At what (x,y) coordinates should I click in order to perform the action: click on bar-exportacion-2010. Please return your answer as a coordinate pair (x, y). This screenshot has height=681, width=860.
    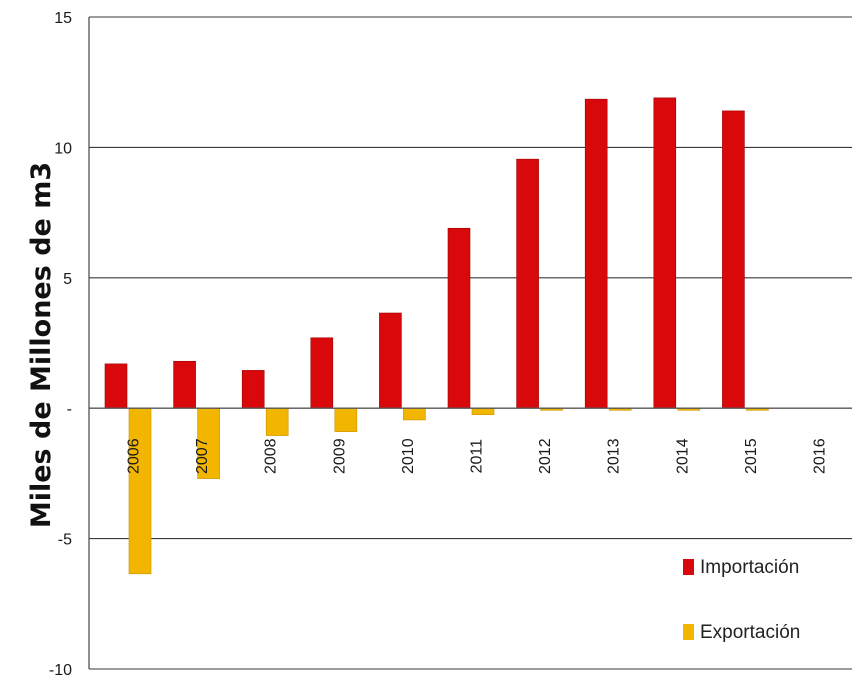
    Looking at the image, I should click on (414, 414).